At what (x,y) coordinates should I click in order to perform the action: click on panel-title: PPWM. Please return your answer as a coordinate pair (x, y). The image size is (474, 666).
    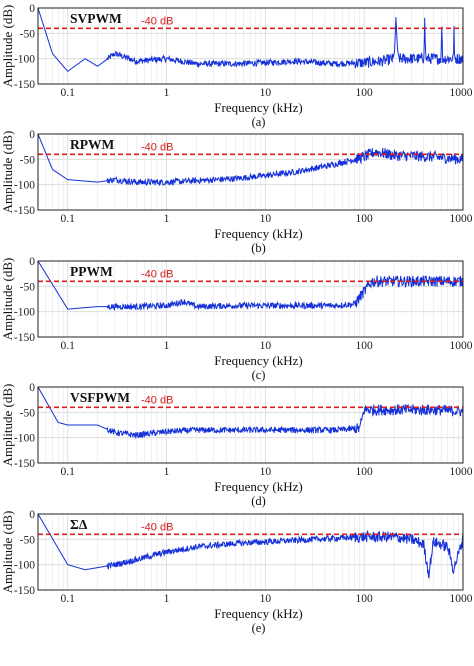
    Looking at the image, I should click on (91, 271).